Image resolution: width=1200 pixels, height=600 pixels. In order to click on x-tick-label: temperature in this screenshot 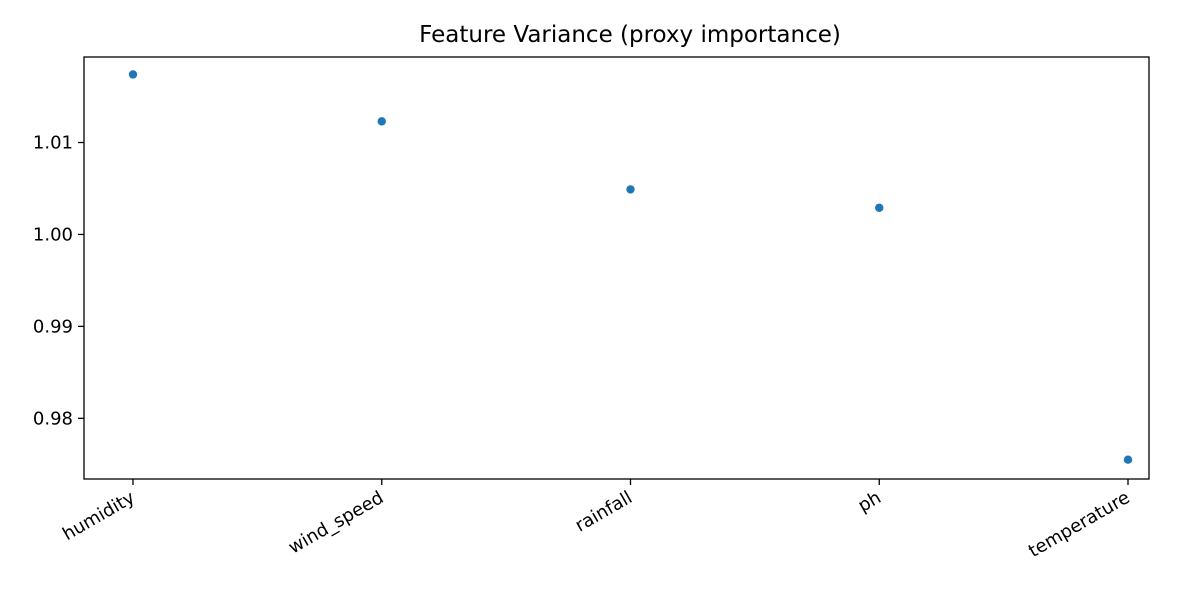, I will do `click(1079, 524)`.